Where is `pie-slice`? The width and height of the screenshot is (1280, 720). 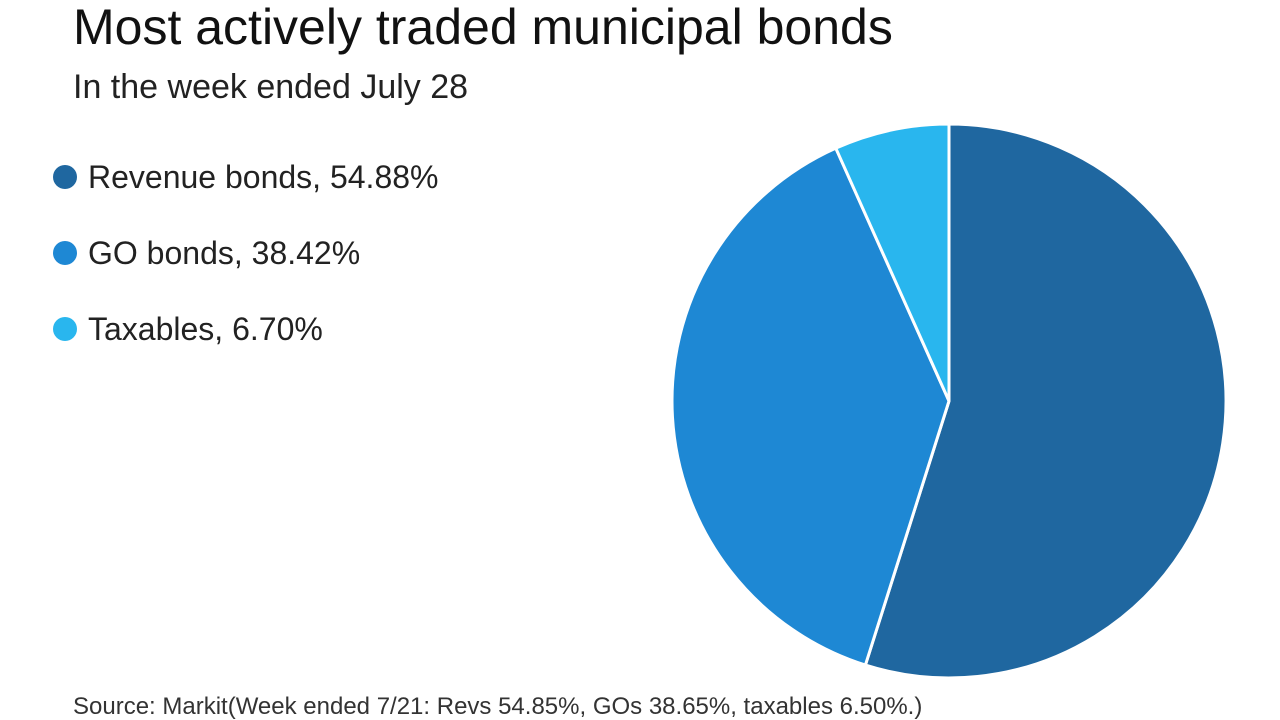
pie-slice is located at coordinates (892, 262).